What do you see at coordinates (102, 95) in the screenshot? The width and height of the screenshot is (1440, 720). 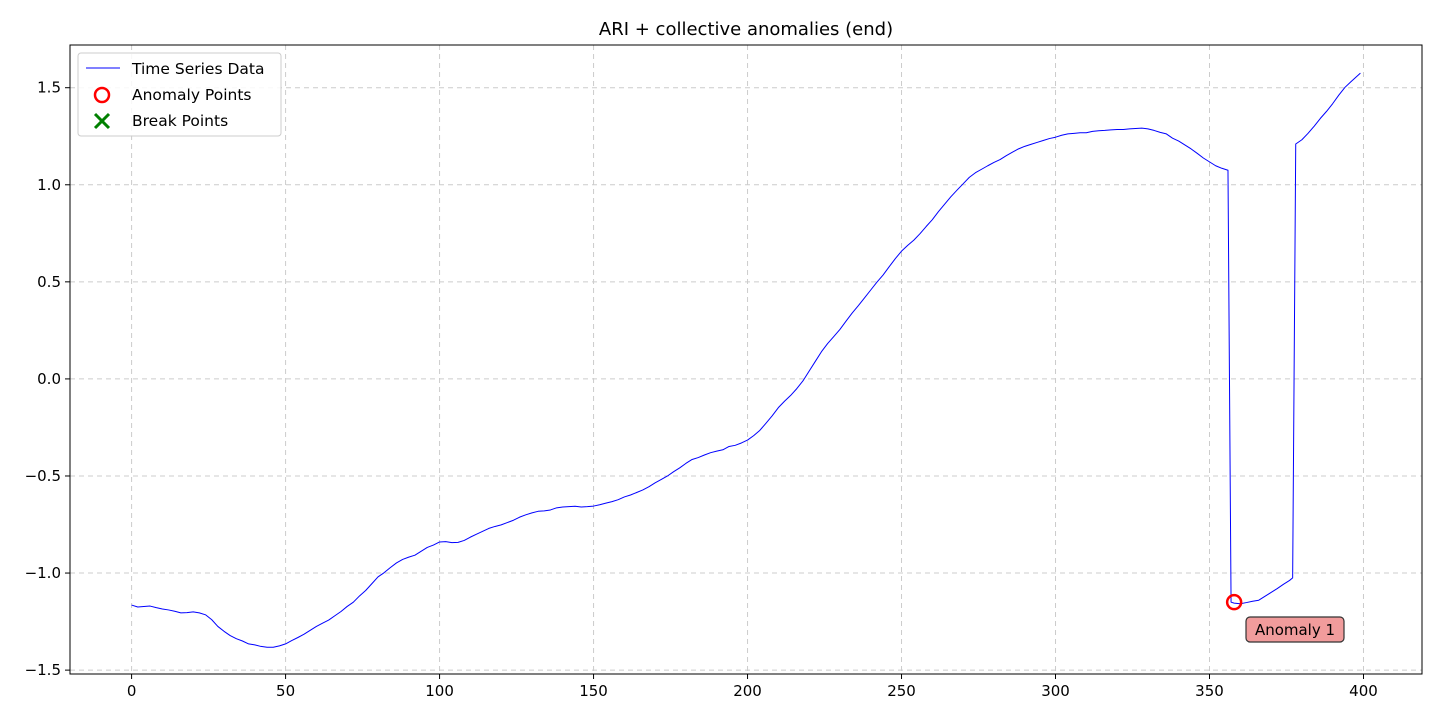 I see `legend-anomaly-marker` at bounding box center [102, 95].